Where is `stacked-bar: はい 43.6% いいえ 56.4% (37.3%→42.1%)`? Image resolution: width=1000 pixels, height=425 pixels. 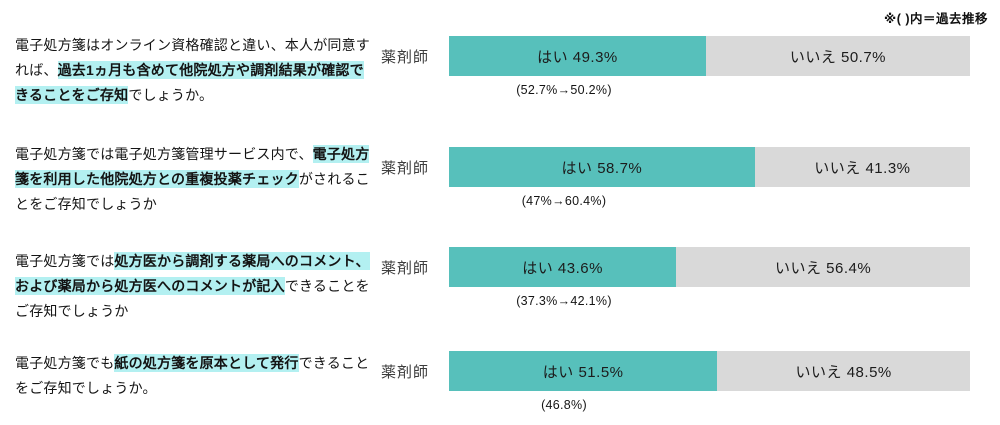 stacked-bar: はい 43.6% いいえ 56.4% (37.3%→42.1%) is located at coordinates (709, 277).